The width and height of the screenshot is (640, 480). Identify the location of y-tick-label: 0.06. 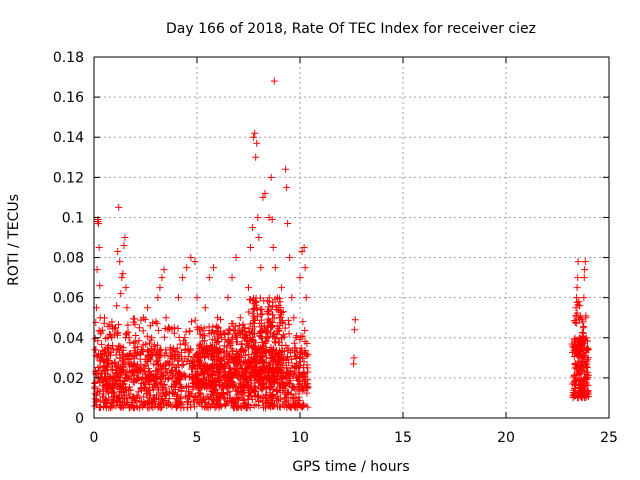
(68, 299).